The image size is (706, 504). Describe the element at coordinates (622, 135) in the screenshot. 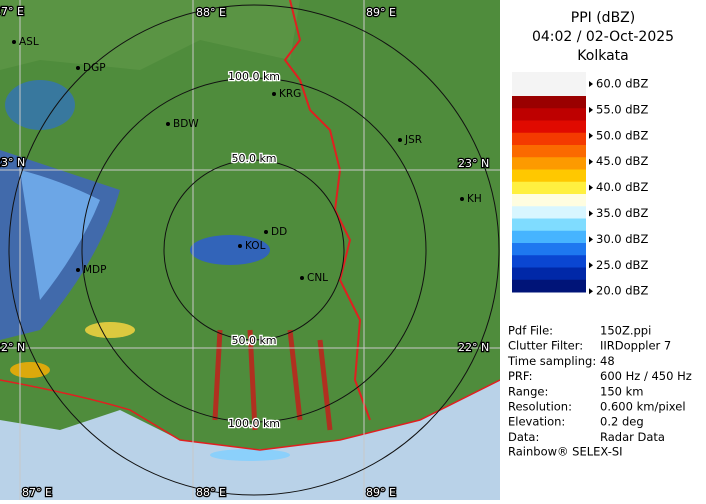

I see `legend-label: 50.0 dBZ` at that location.